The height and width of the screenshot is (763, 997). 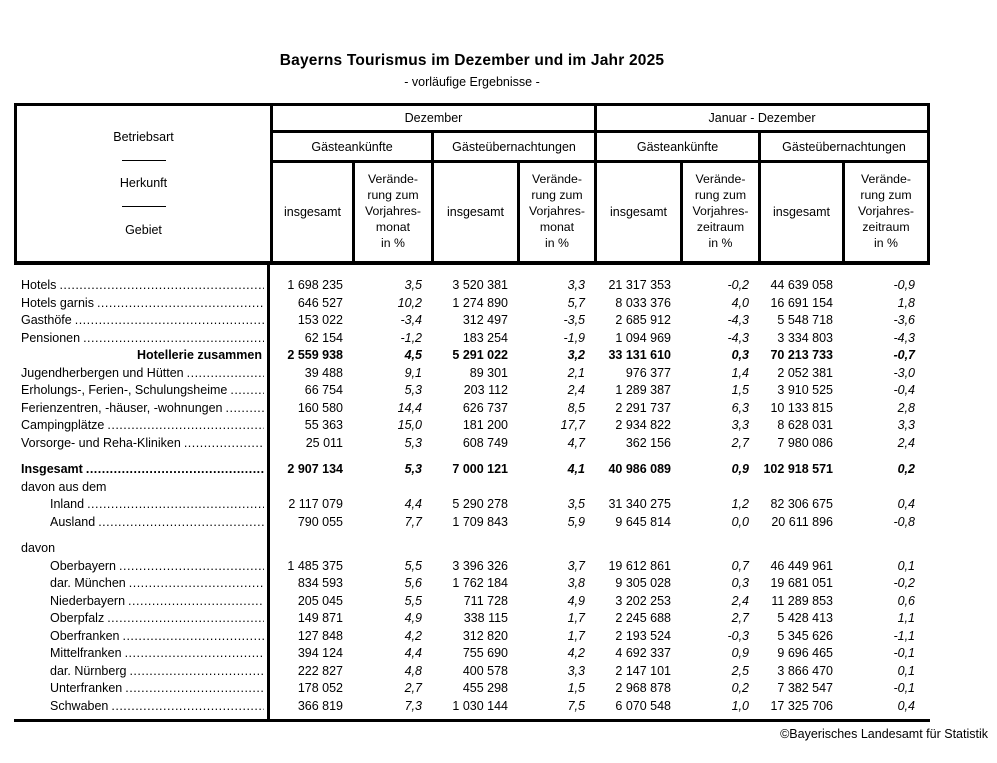 I want to click on col-group-dezember: Dezember, so click(x=435, y=119).